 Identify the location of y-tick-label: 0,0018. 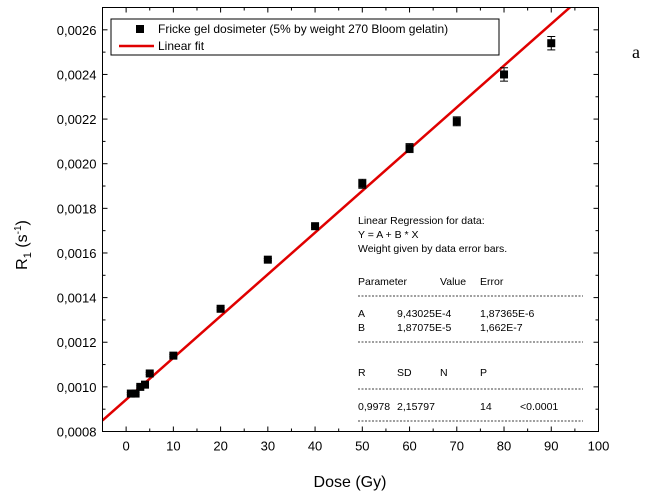
(77, 208).